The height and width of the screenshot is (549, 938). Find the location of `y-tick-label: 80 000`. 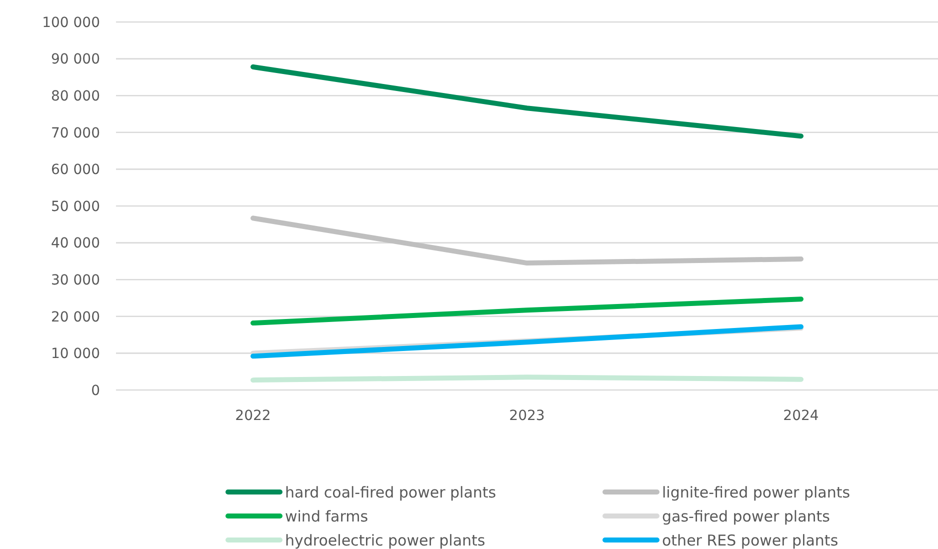

y-tick-label: 80 000 is located at coordinates (75, 96).